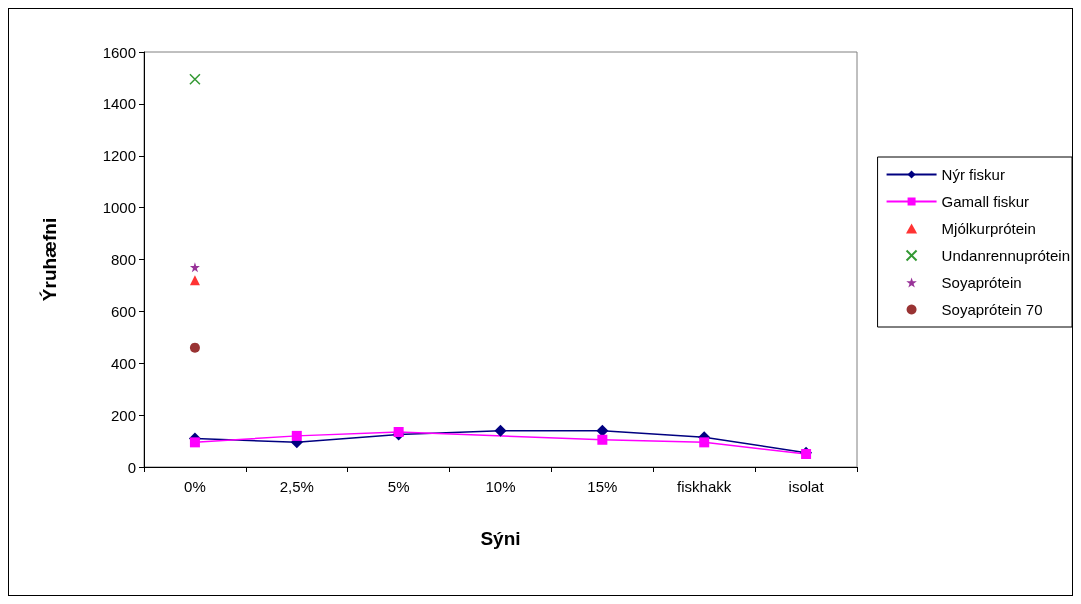  I want to click on legend-label: Mjólkurprótein, so click(988, 228).